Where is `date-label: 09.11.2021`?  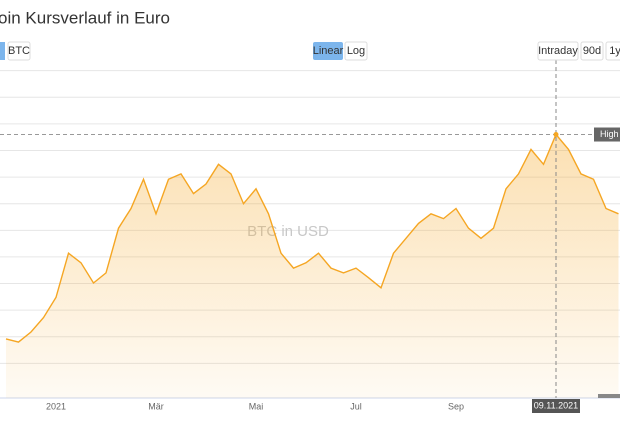
date-label: 09.11.2021 is located at coordinates (556, 405).